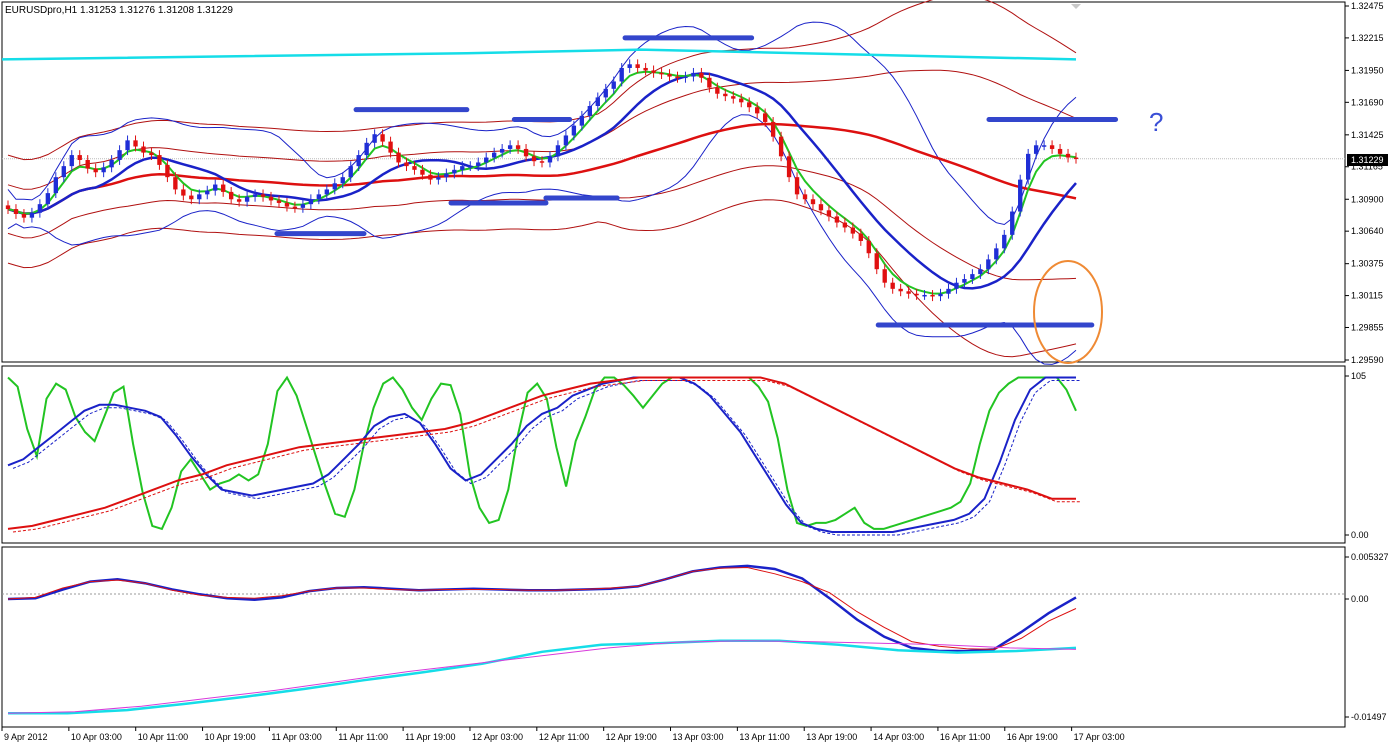 Image resolution: width=1388 pixels, height=752 pixels. What do you see at coordinates (542, 223) in the screenshot?
I see `mid-band-lower` at bounding box center [542, 223].